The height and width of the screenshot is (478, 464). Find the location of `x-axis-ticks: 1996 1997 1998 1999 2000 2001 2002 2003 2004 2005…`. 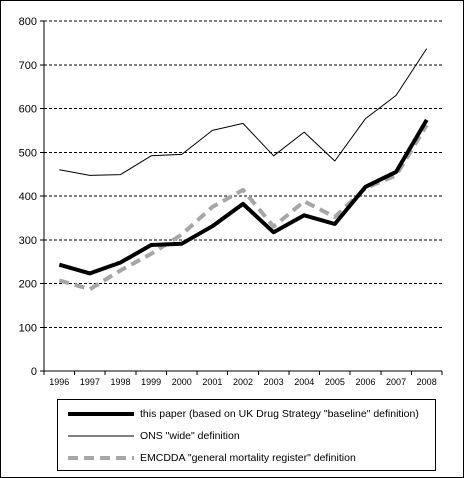

x-axis-ticks: 1996 1997 1998 1999 2000 2001 2002 2003 2004 2005… is located at coordinates (243, 379).